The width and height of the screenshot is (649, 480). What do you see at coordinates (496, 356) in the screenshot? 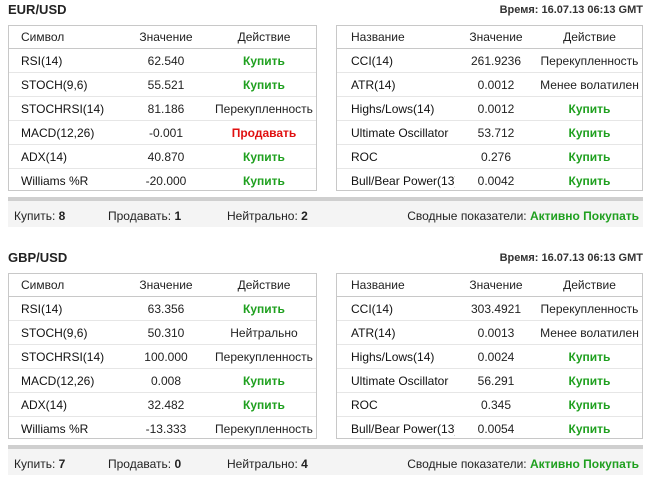
I see `indicator-value: 0.0024` at bounding box center [496, 356].